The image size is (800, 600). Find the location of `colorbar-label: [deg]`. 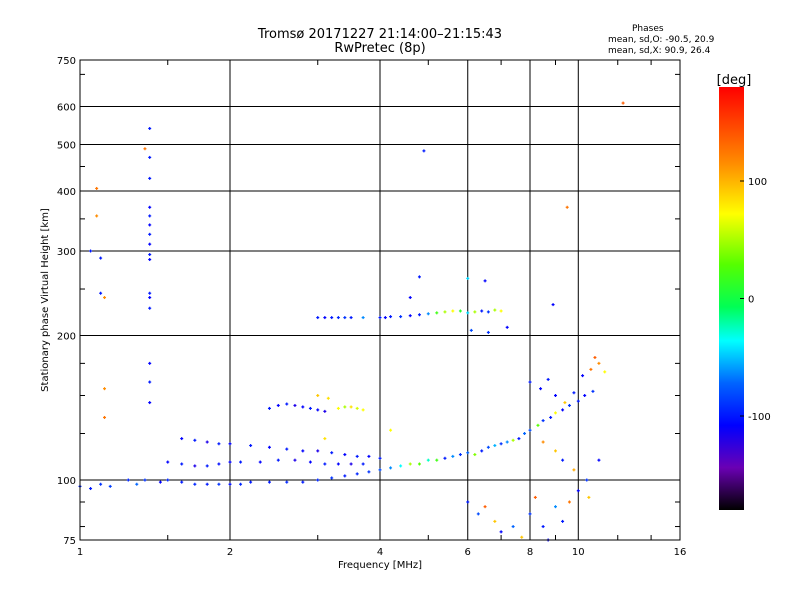

colorbar-label: [deg] is located at coordinates (734, 80).